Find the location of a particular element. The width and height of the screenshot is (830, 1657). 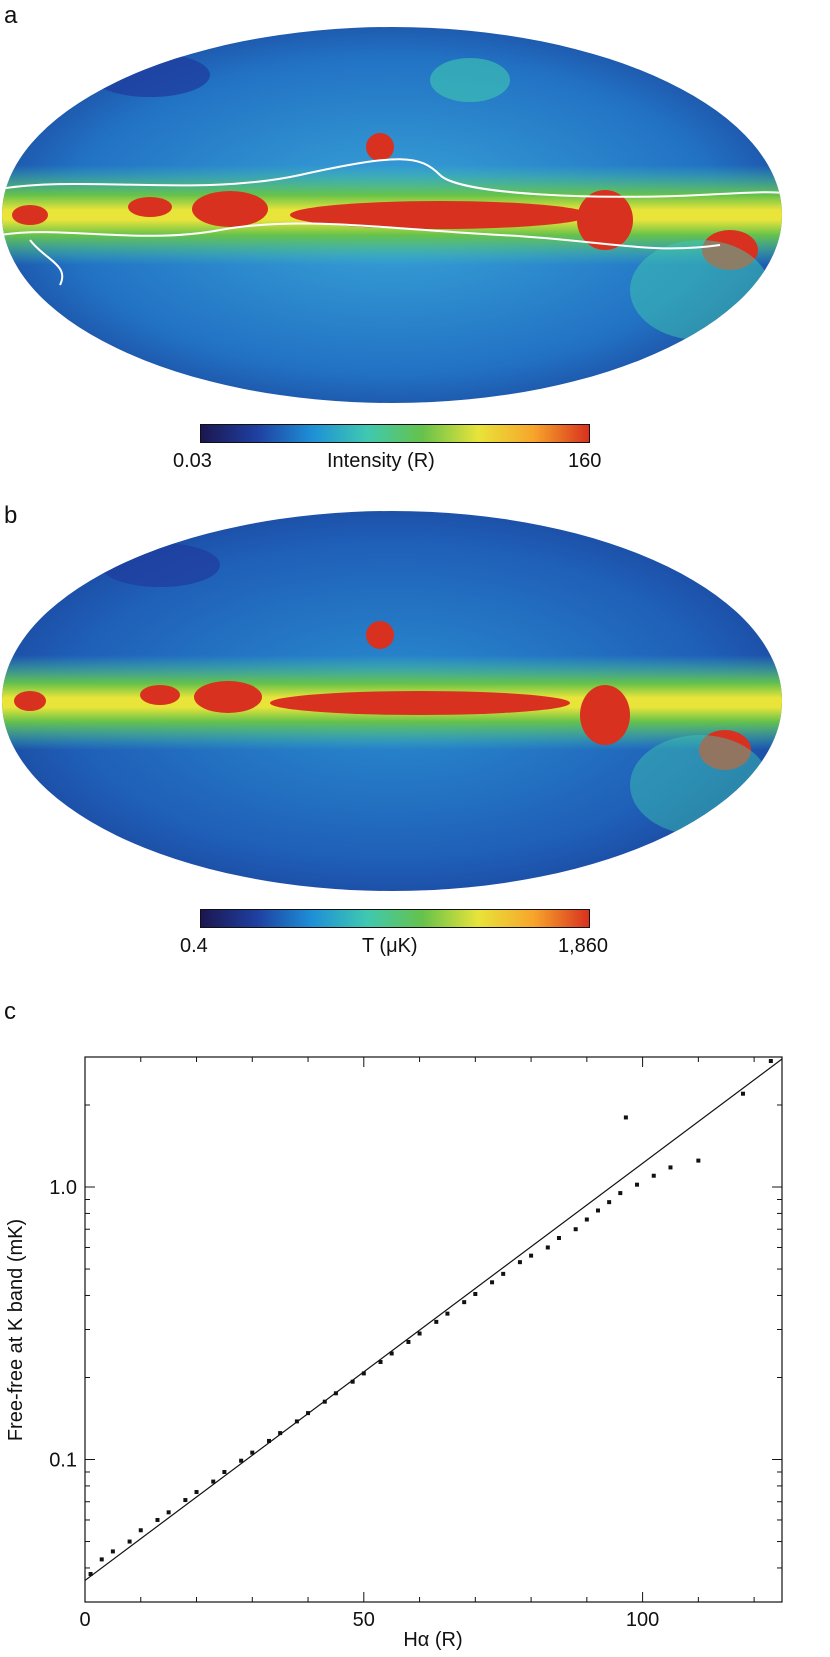

panel-label-c: c is located at coordinates (10, 1011).